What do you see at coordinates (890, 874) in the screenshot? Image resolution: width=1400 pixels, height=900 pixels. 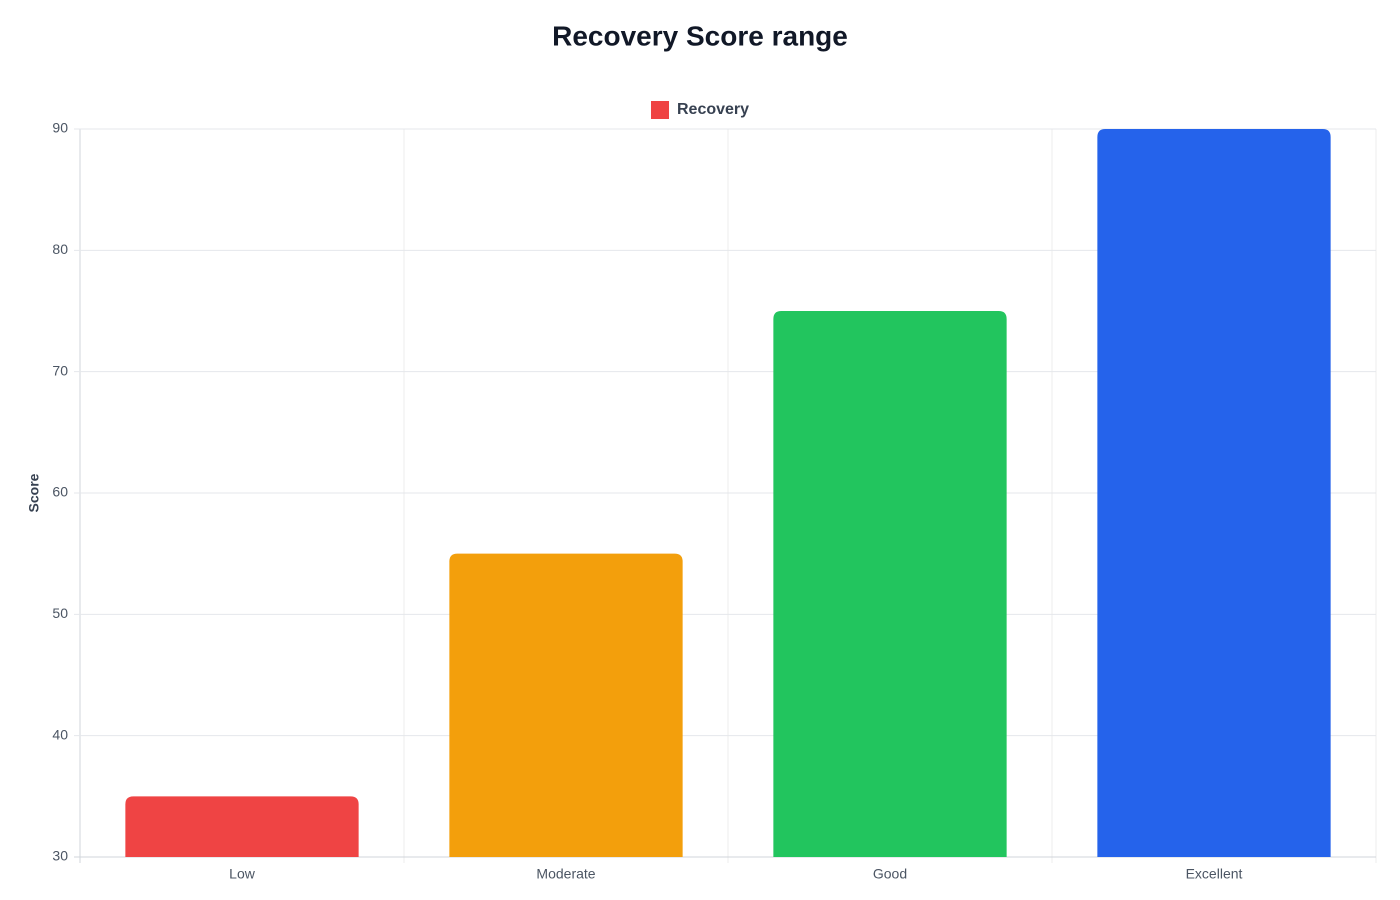 I see `x-tick-label: Good` at bounding box center [890, 874].